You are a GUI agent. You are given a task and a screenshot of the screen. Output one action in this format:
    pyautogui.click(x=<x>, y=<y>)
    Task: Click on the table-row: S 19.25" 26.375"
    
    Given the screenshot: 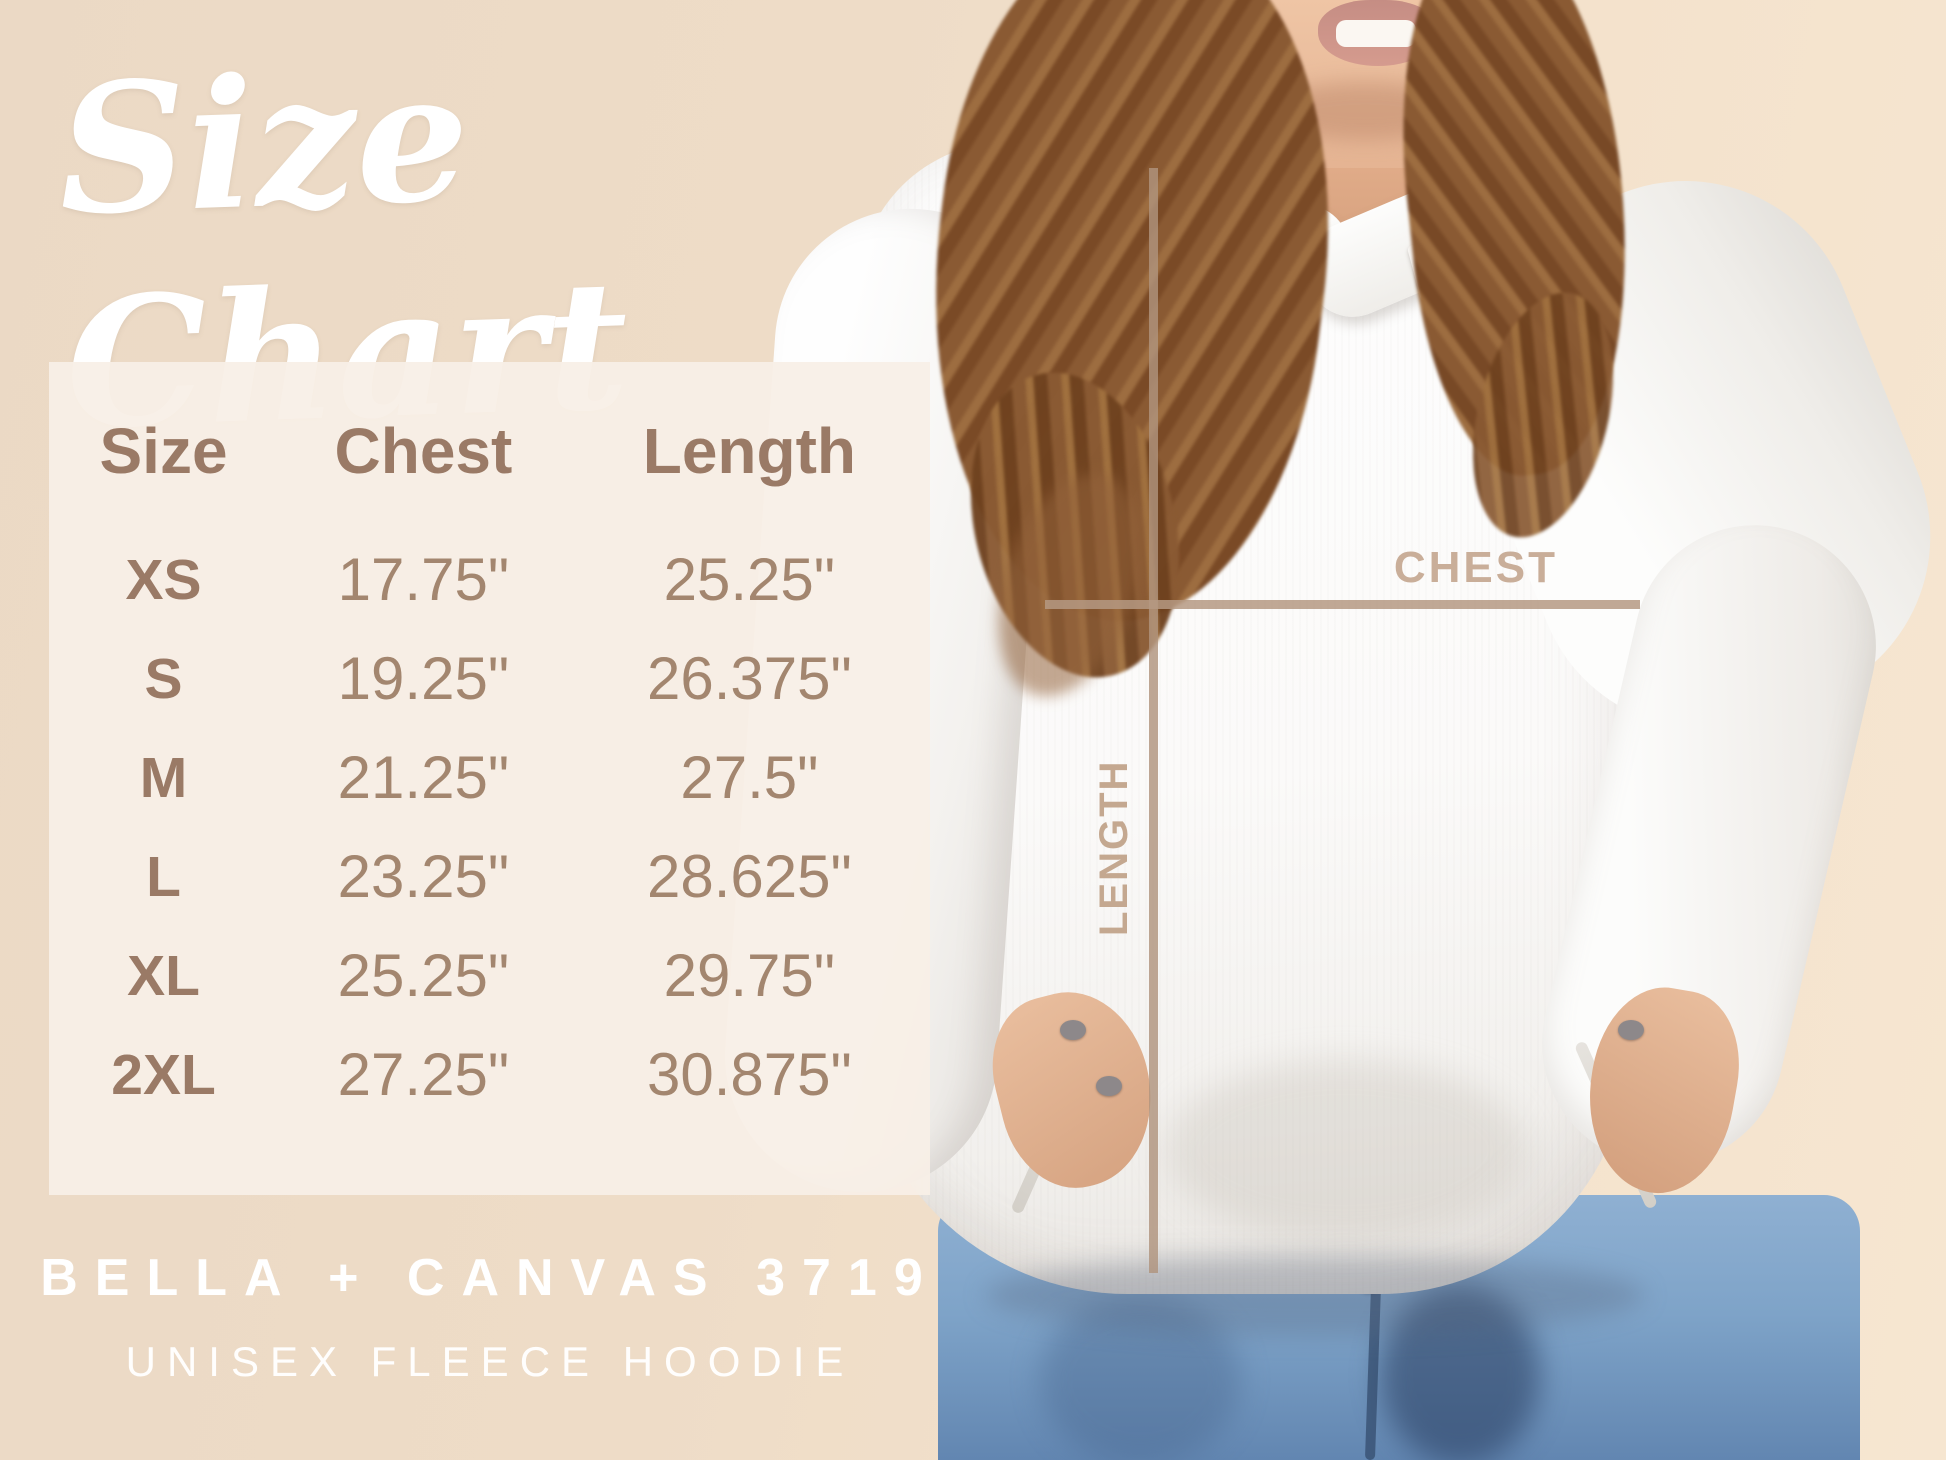 What is the action you would take?
    pyautogui.click(x=489, y=678)
    